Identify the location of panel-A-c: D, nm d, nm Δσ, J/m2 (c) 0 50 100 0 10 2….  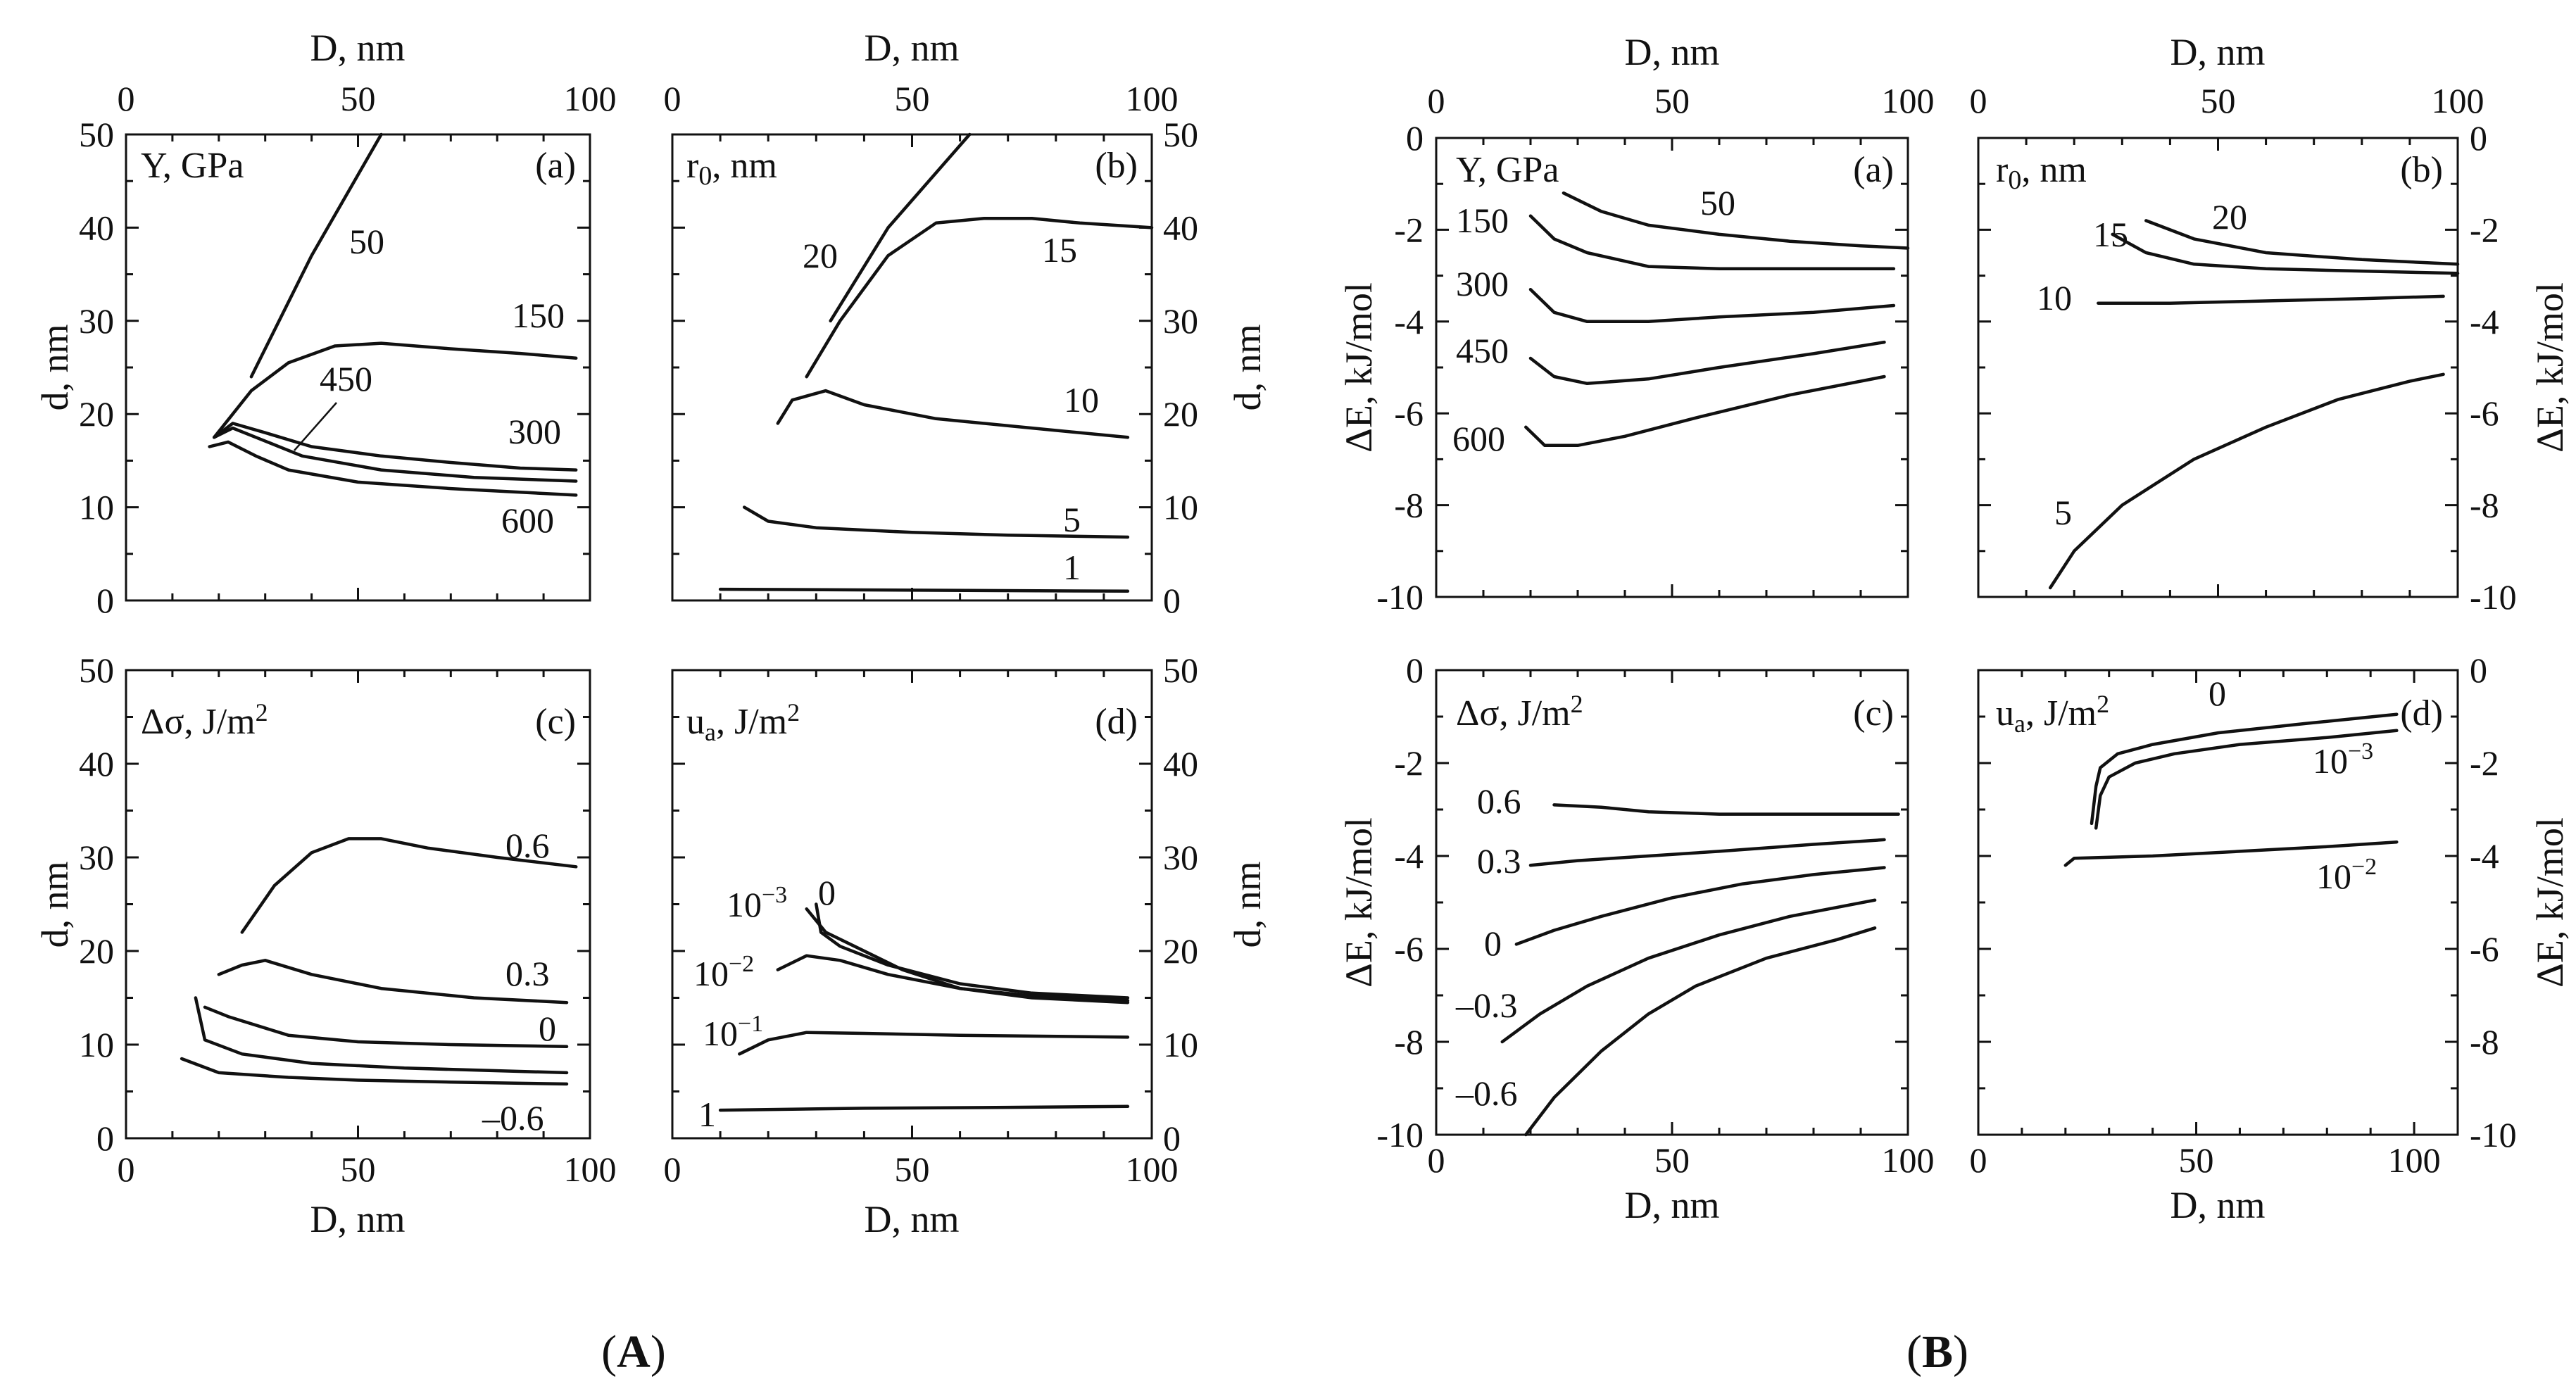
(326, 945).